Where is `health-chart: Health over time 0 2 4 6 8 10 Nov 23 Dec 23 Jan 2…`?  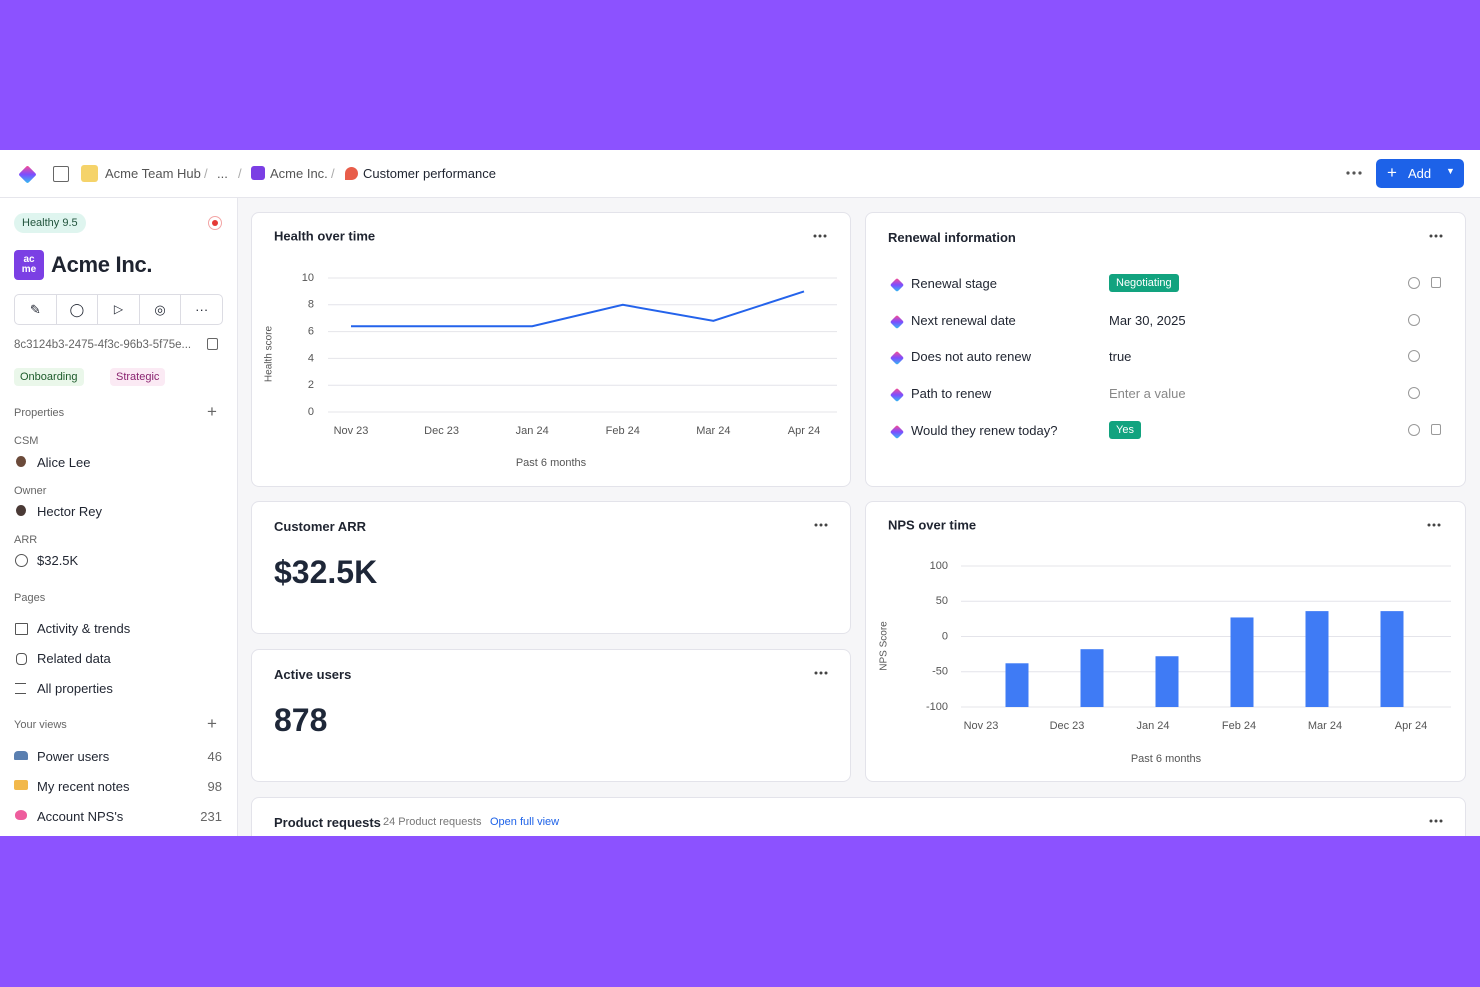
health-chart: Health over time 0 2 4 6 8 10 Nov 23 Dec 23 Jan 2… is located at coordinates (550, 348).